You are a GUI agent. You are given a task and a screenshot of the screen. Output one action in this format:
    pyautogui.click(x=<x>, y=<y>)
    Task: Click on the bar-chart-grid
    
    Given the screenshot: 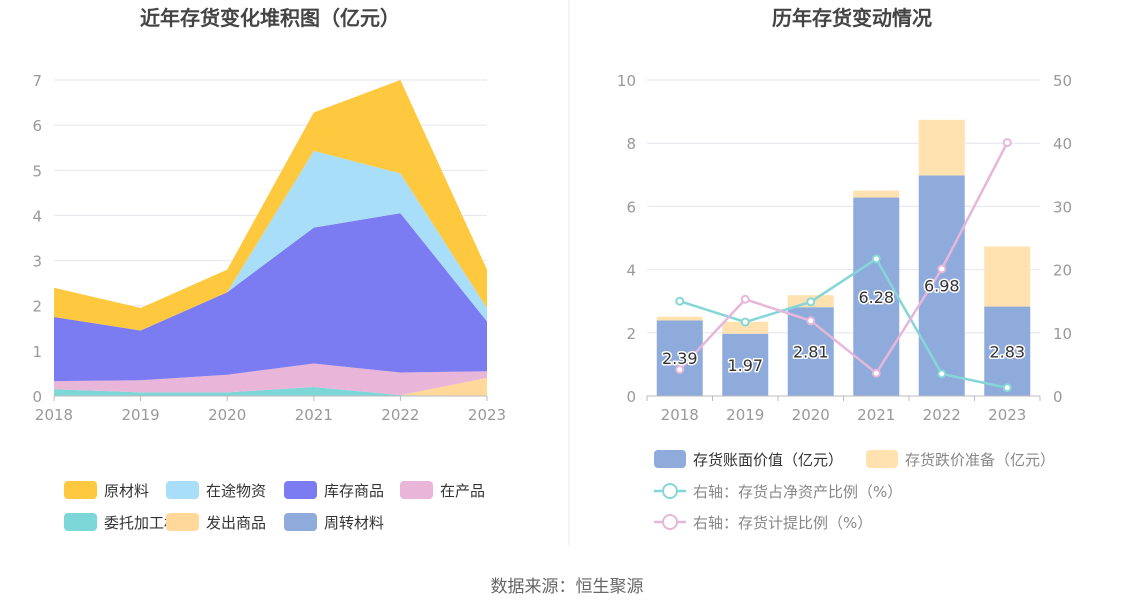 What is the action you would take?
    pyautogui.click(x=843, y=206)
    